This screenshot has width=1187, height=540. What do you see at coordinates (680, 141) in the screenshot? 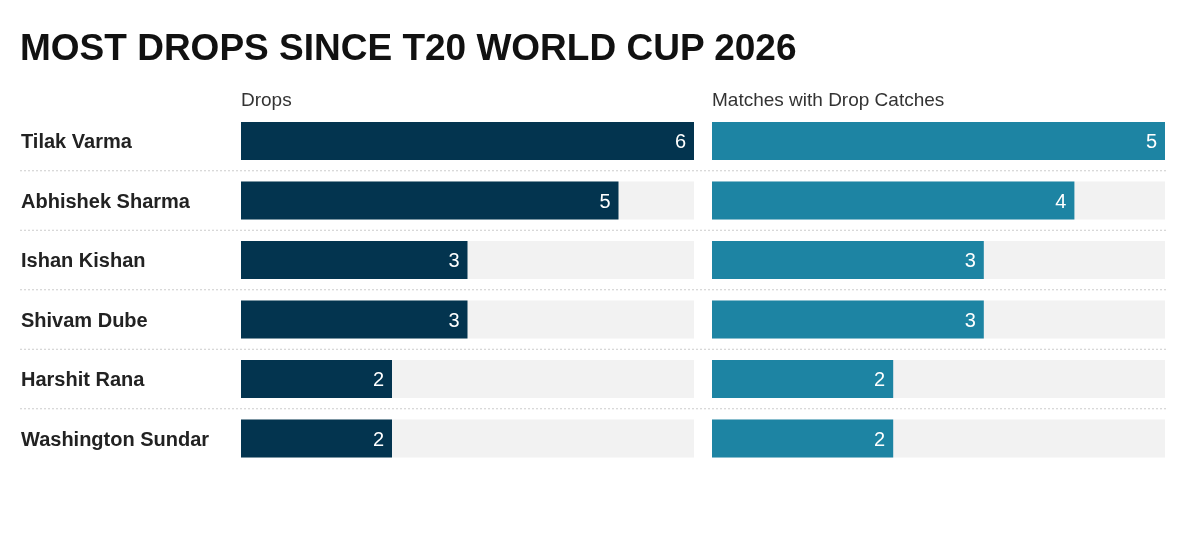
I see `data-label: 6` at bounding box center [680, 141].